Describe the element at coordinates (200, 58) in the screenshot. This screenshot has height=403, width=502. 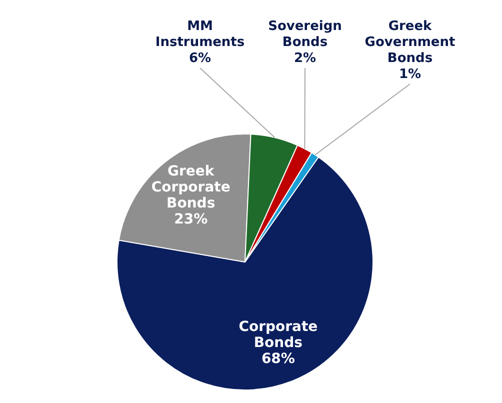
I see `data-label: 6%` at that location.